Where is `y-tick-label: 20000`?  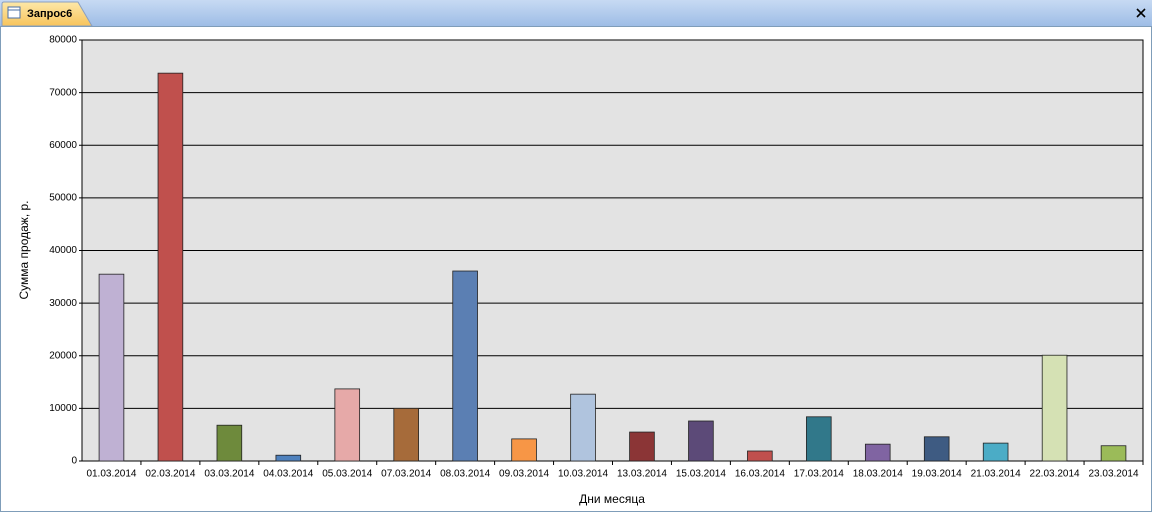
y-tick-label: 20000 is located at coordinates (63, 355).